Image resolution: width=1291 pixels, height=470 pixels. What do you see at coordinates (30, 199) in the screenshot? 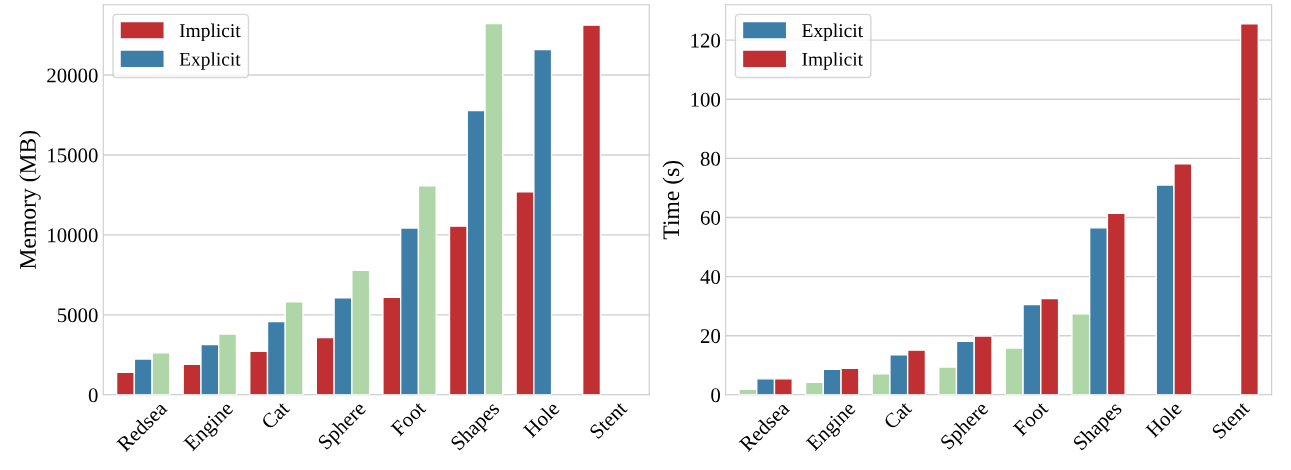
I see `y-axis-title: Memory (MB)` at bounding box center [30, 199].